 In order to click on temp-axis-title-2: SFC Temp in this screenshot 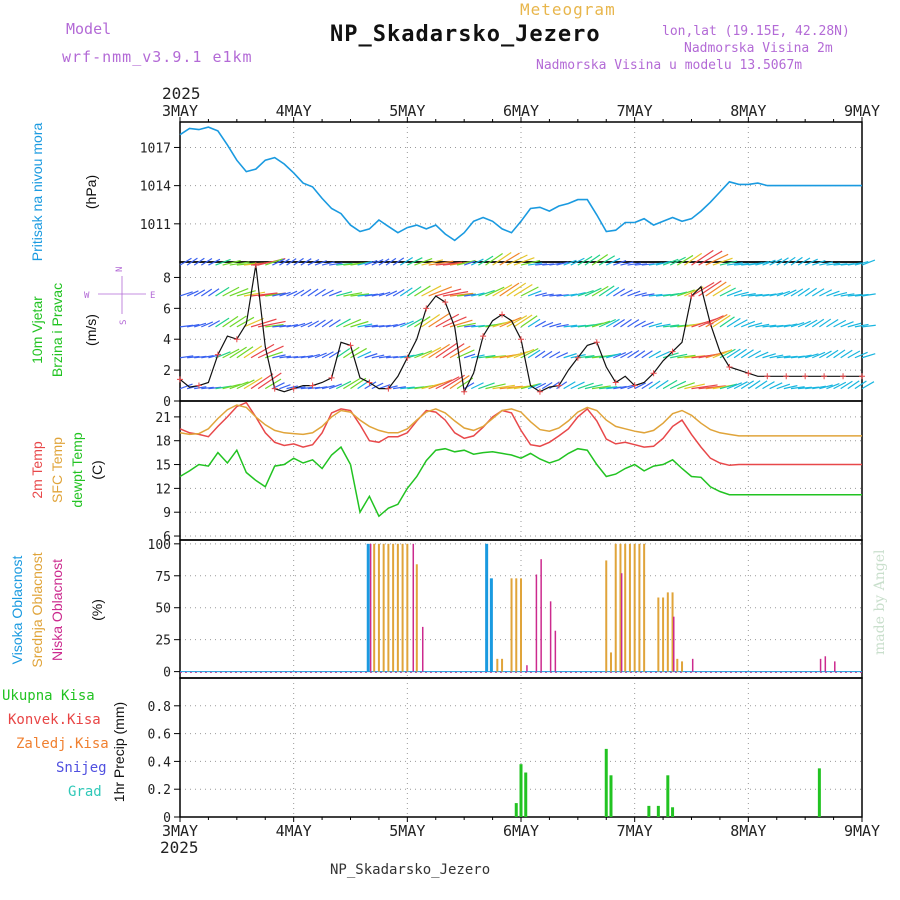, I will do `click(57, 470)`.